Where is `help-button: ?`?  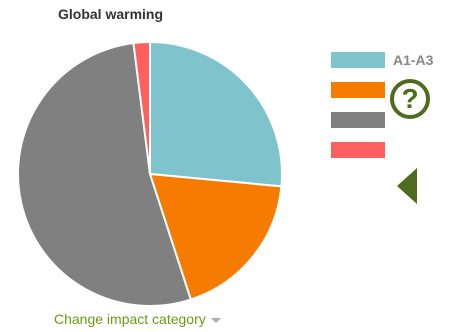
help-button: ? is located at coordinates (410, 99).